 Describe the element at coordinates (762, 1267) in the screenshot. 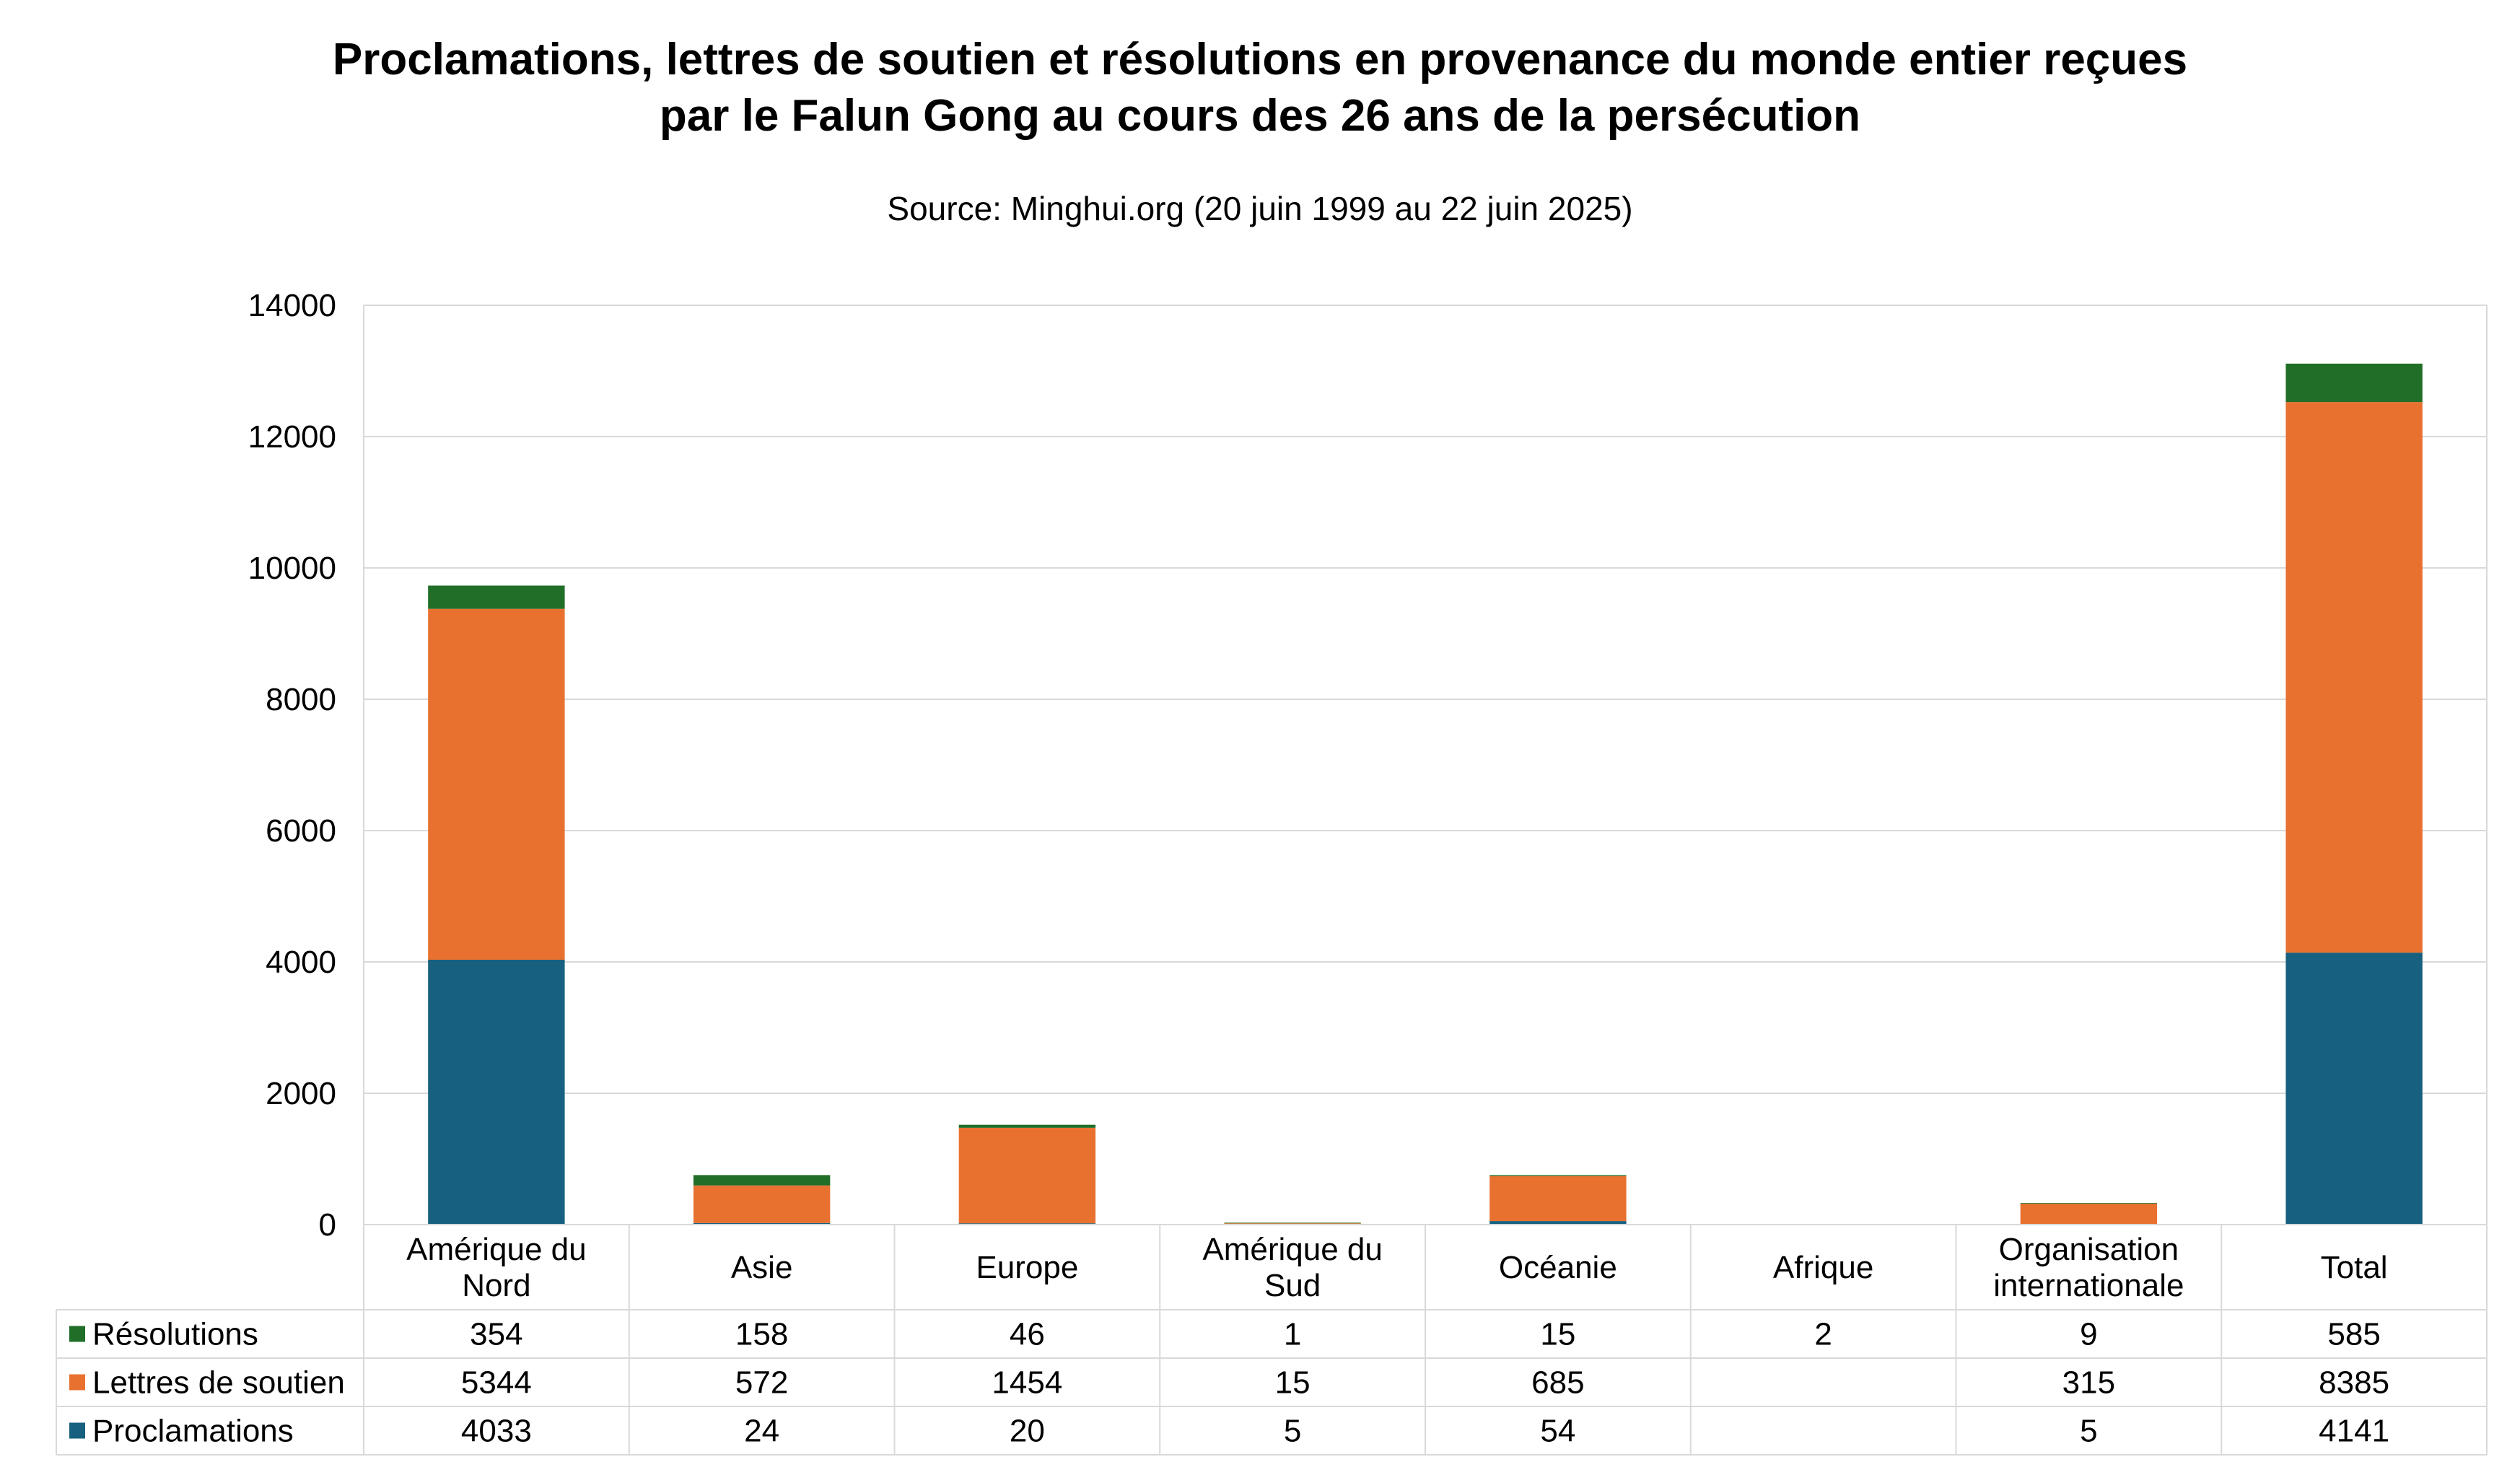

I see `category-label: Asie` at that location.